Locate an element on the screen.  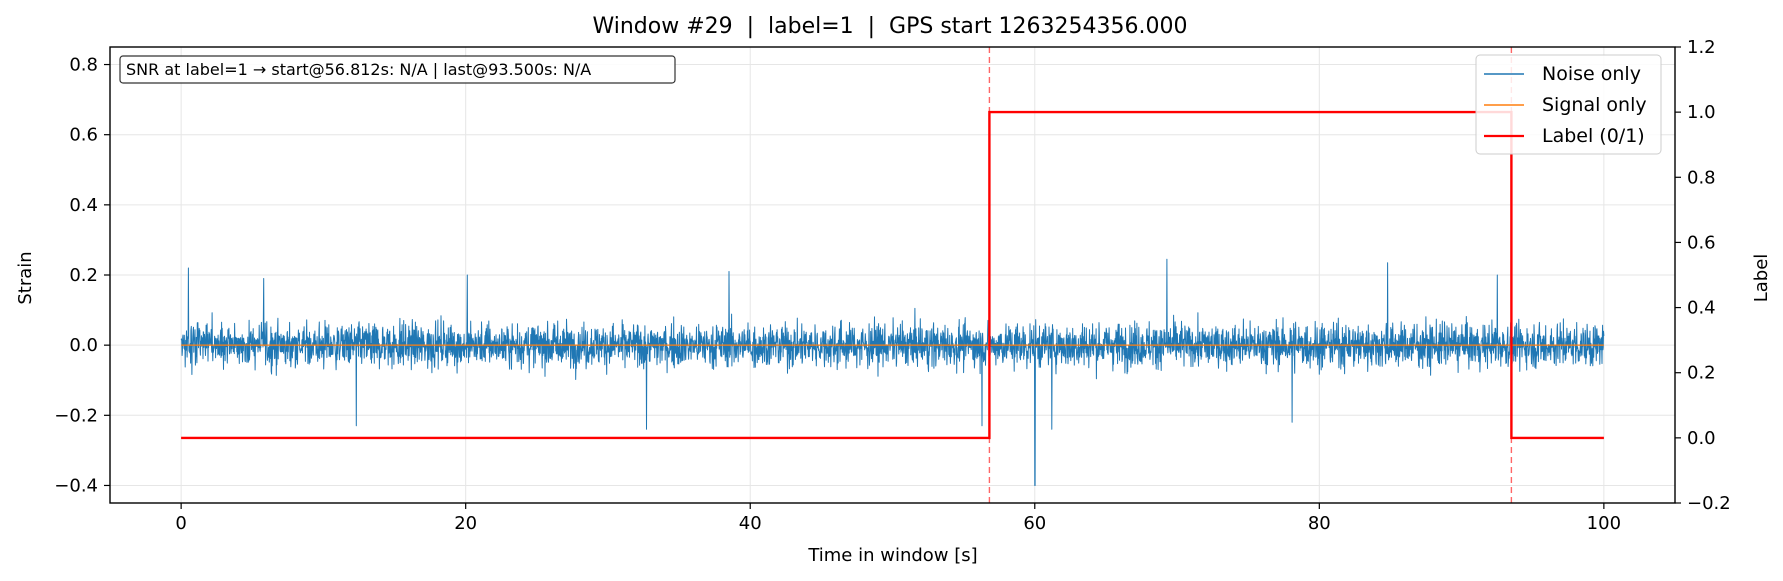
y2-axis-ticks: −0.2 0.0 0.2 0.4 0.6 0.8 1.0 1.2 is located at coordinates (1703, 275).